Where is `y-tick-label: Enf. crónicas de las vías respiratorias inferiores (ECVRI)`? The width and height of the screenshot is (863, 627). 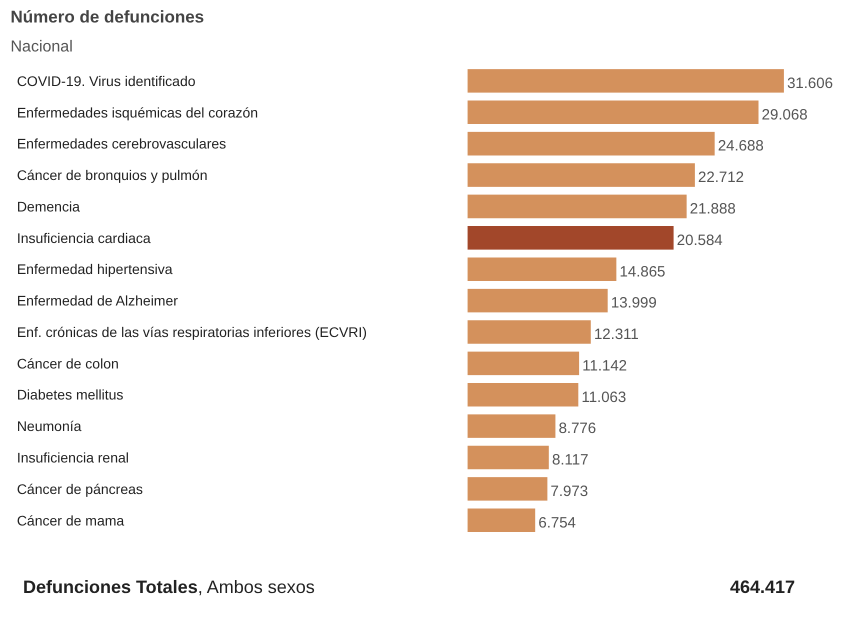 y-tick-label: Enf. crónicas de las vías respiratorias inferiores (ECVRI) is located at coordinates (191, 332).